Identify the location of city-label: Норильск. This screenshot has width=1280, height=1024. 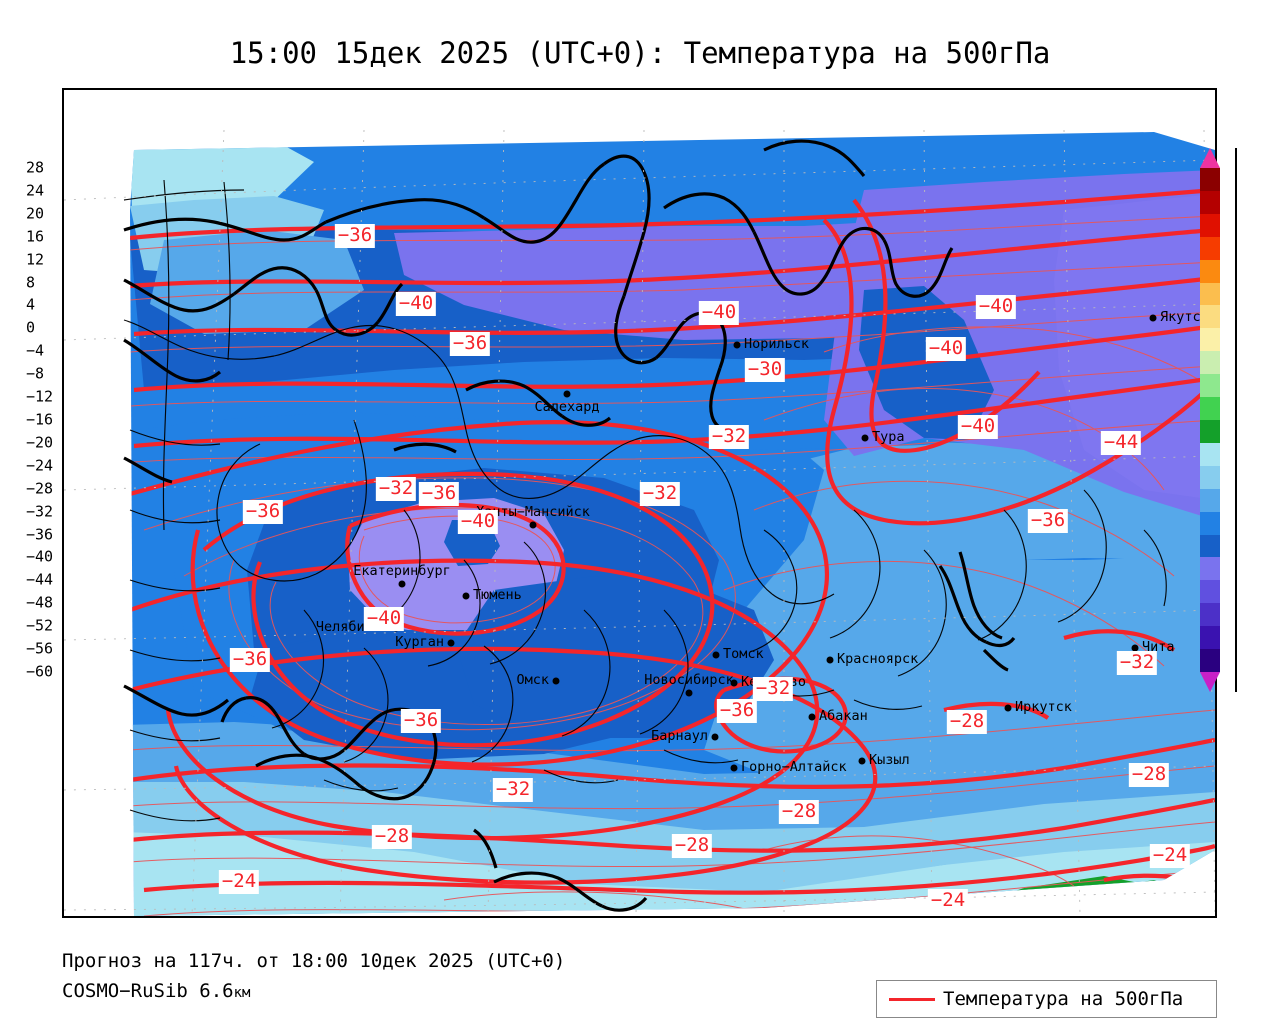
(777, 344).